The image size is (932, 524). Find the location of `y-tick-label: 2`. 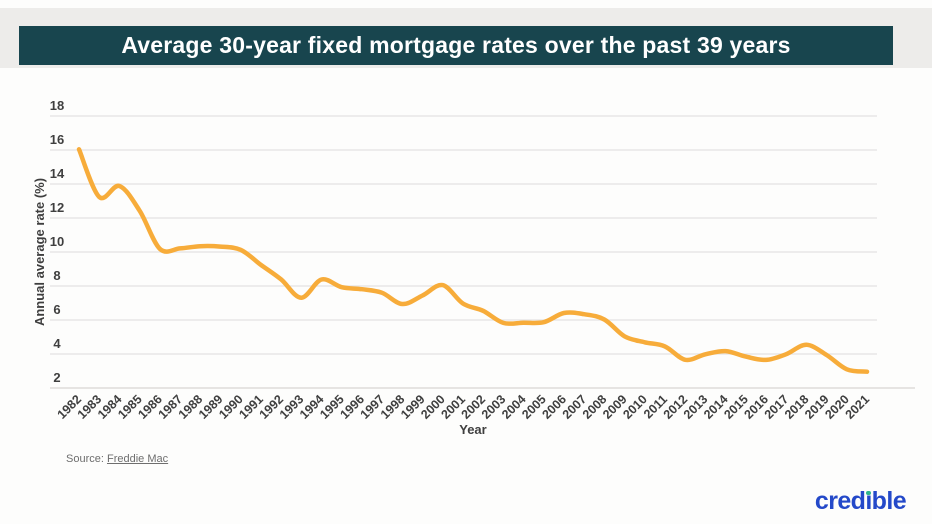

y-tick-label: 2 is located at coordinates (56, 377).